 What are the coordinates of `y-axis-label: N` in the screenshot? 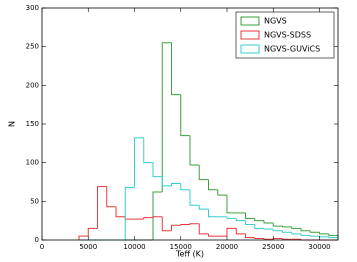 It's located at (12, 124).